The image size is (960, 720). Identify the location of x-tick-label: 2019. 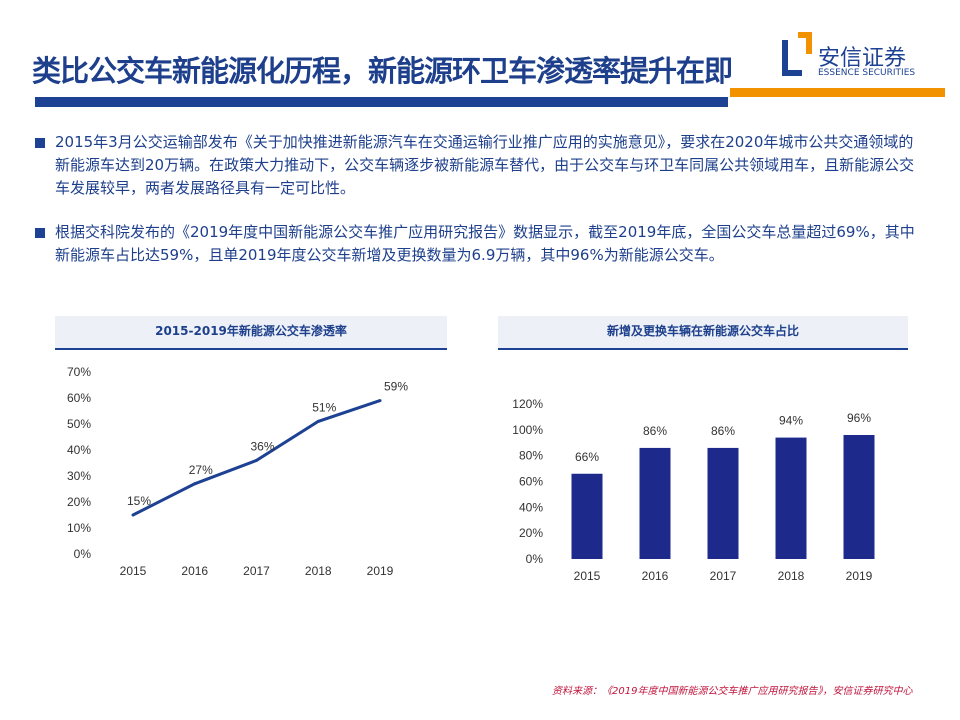
(380, 571).